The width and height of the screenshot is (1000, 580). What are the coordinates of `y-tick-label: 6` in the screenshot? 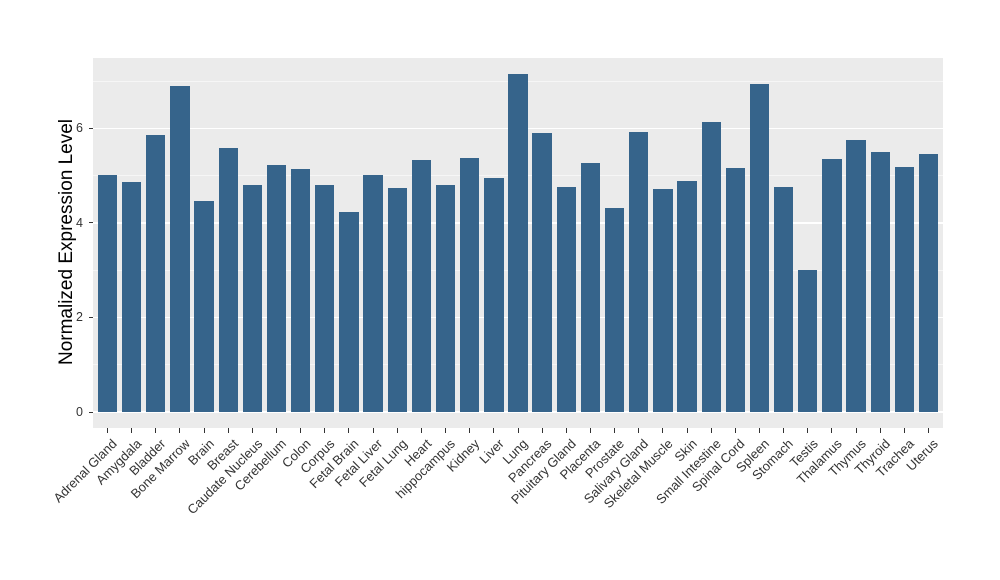 It's located at (79, 128).